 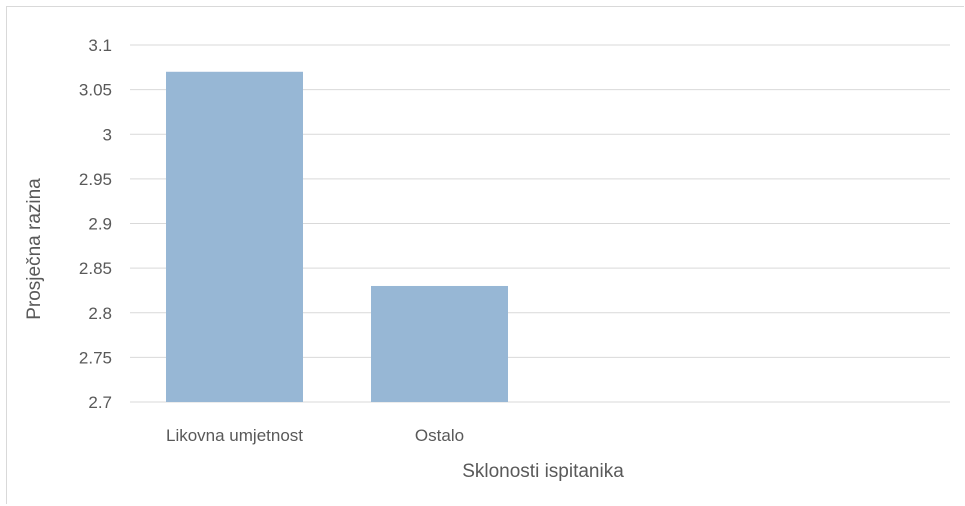 What do you see at coordinates (34, 249) in the screenshot?
I see `y-axis-title: Prosječna razina` at bounding box center [34, 249].